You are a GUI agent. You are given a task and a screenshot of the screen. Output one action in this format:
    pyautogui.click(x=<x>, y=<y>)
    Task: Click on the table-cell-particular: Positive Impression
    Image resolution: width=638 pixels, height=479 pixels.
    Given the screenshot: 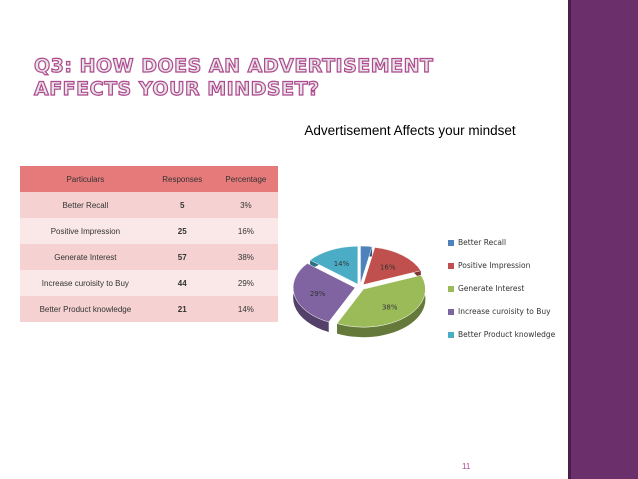 What is the action you would take?
    pyautogui.click(x=85, y=231)
    